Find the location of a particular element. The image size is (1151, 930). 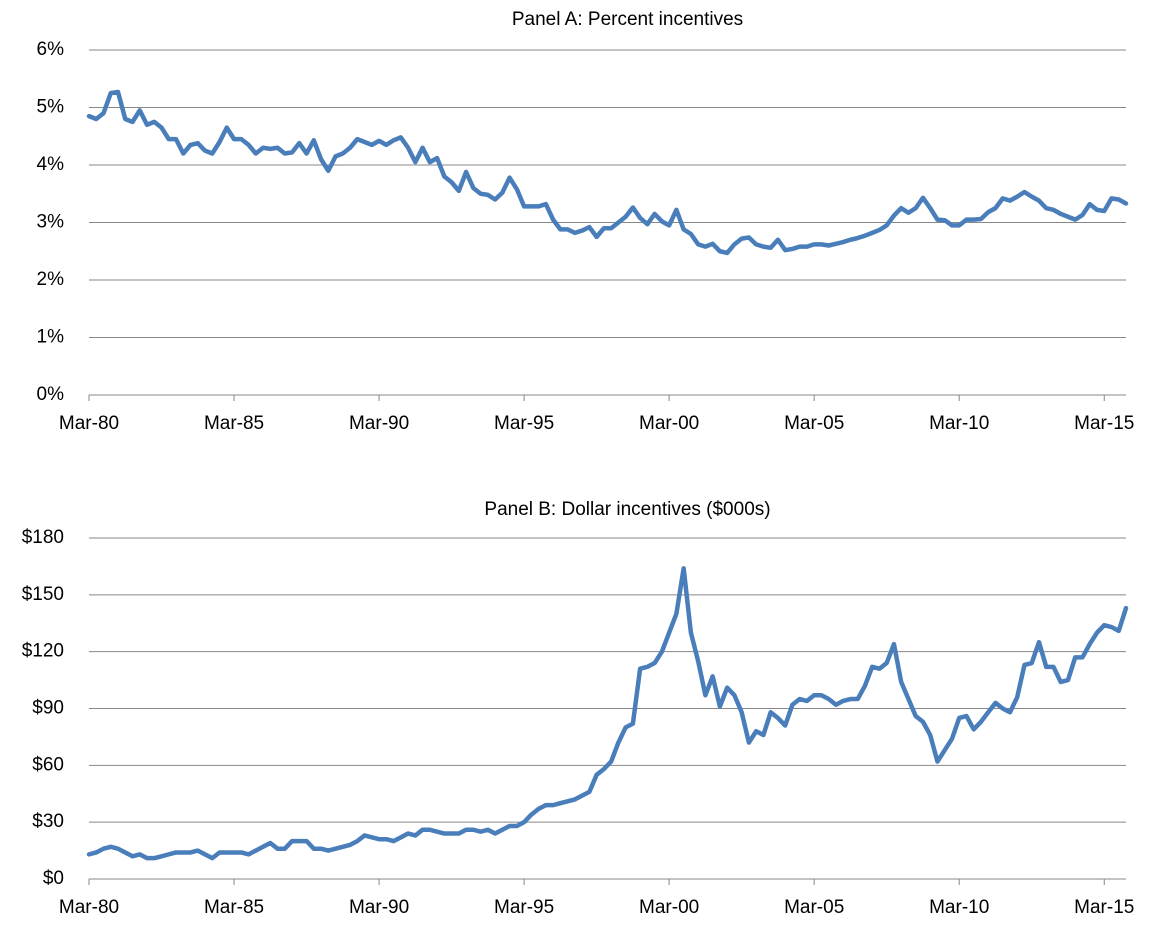

y-tick-label: $90 is located at coordinates (48, 708).